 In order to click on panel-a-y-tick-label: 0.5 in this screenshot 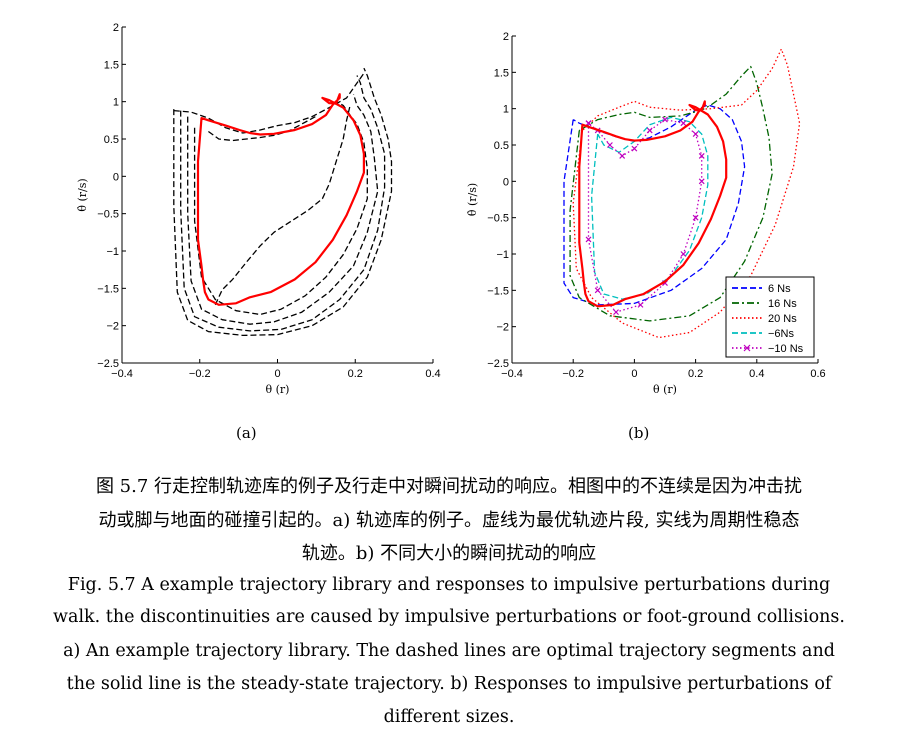, I will do `click(111, 140)`.